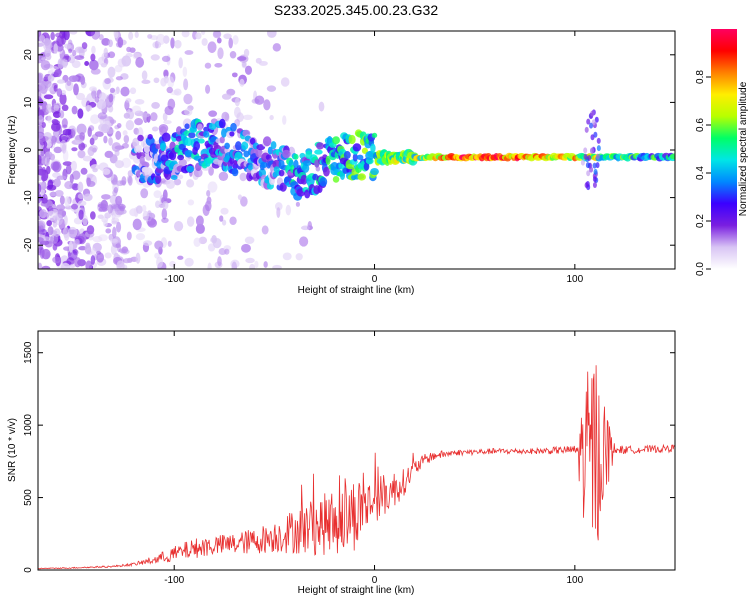  What do you see at coordinates (28, 102) in the screenshot?
I see `y-tick-label: 10` at bounding box center [28, 102].